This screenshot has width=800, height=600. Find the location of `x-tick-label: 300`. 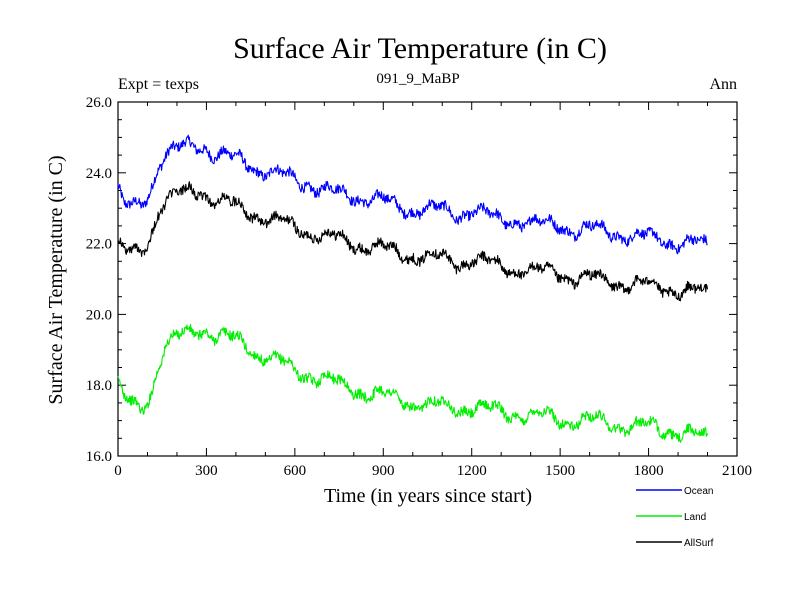

x-tick-label: 300 is located at coordinates (206, 471).